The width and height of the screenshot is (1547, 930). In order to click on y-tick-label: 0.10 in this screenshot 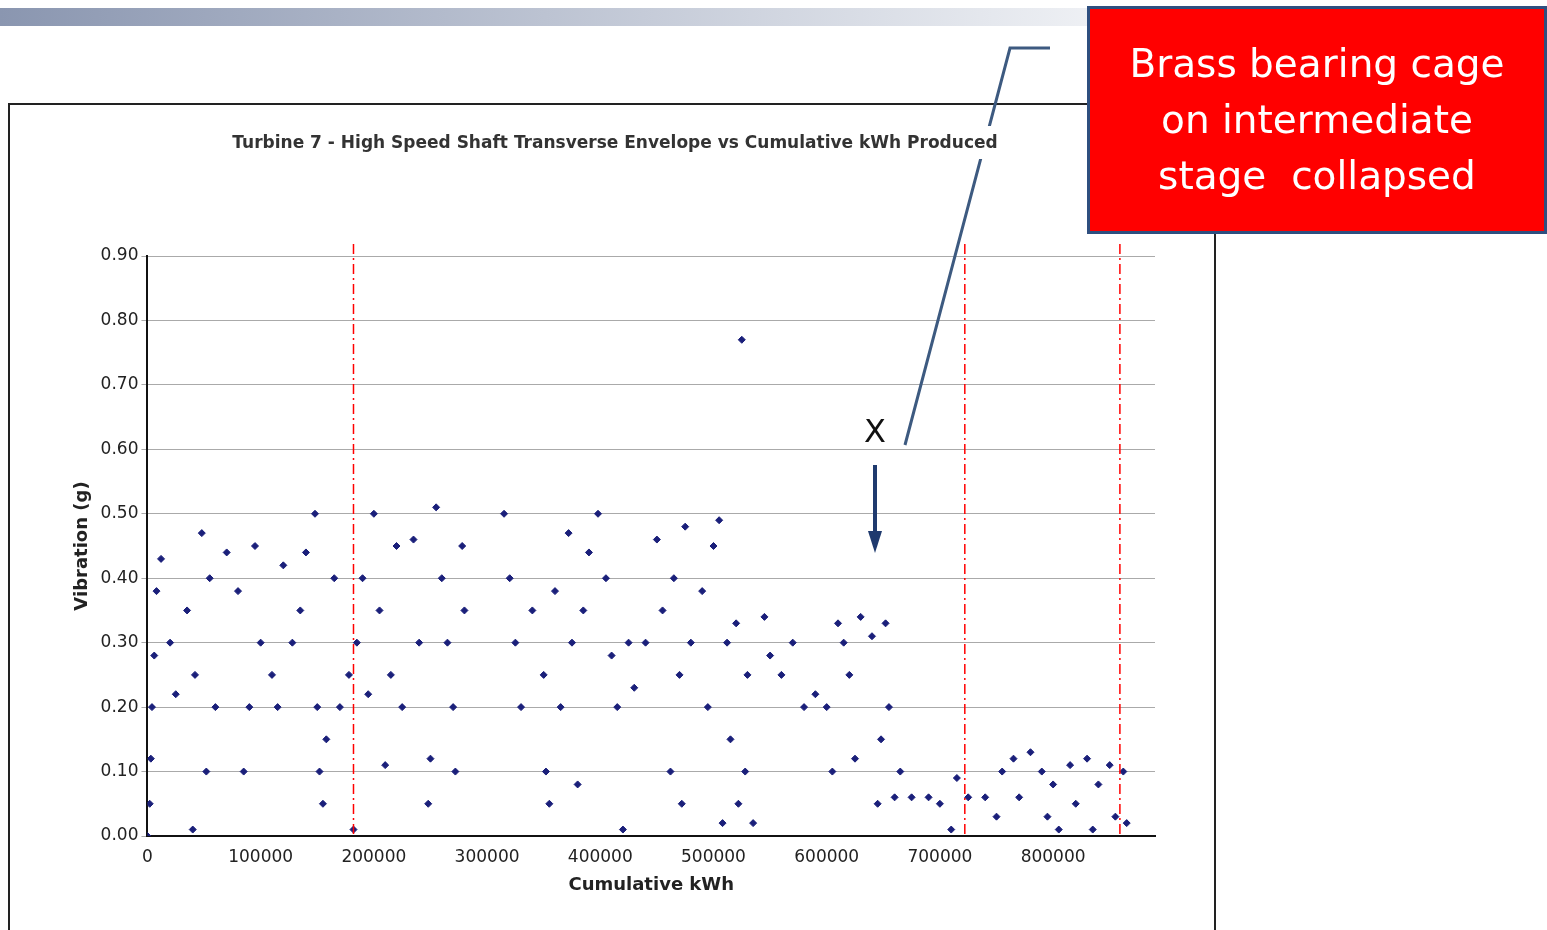, I will do `click(119, 769)`.